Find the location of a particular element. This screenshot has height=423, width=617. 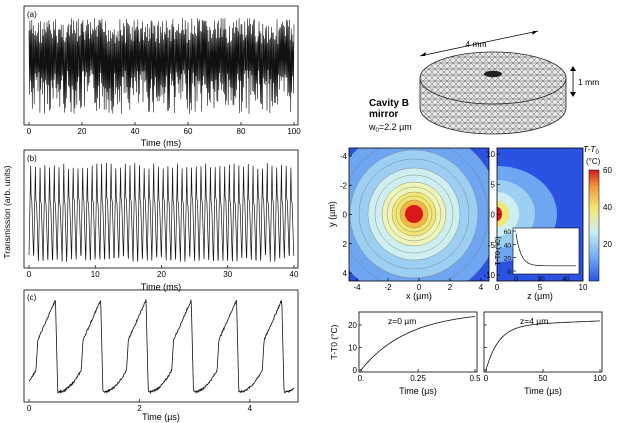

panel-b-label: (b) is located at coordinates (32, 158).